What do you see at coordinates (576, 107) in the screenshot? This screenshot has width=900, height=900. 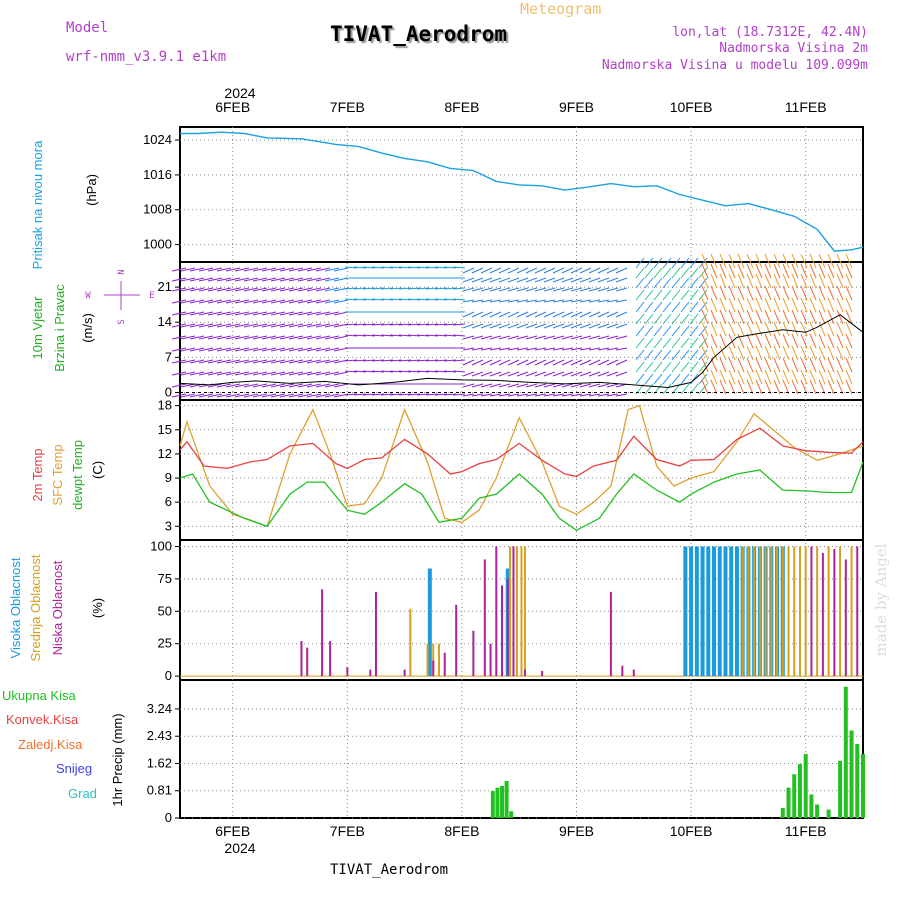 I see `day-label-top: 9FEB` at bounding box center [576, 107].